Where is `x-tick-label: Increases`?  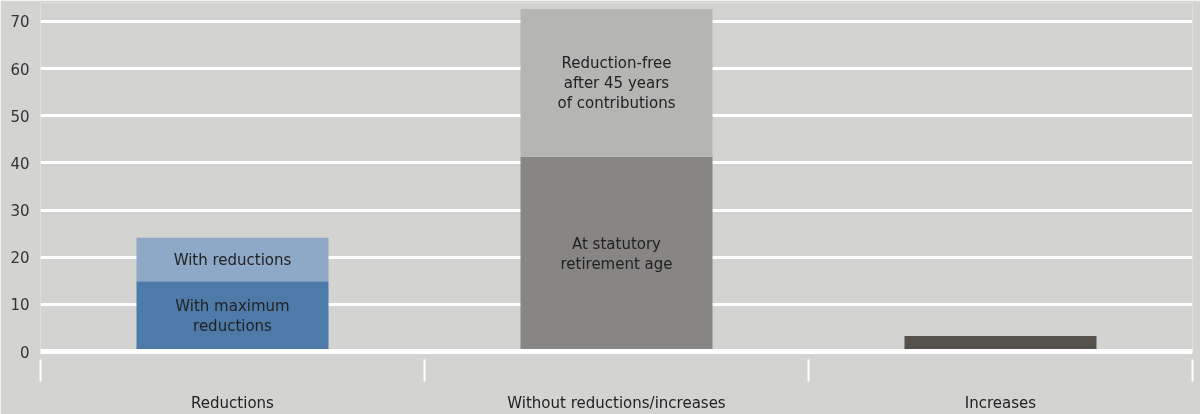 x-tick-label: Increases is located at coordinates (1000, 402).